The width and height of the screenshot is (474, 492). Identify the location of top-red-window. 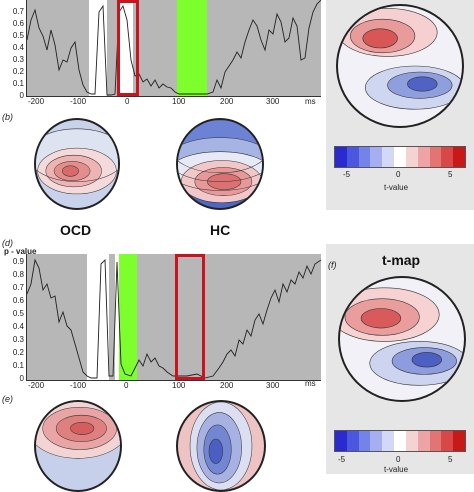
(128, 48).